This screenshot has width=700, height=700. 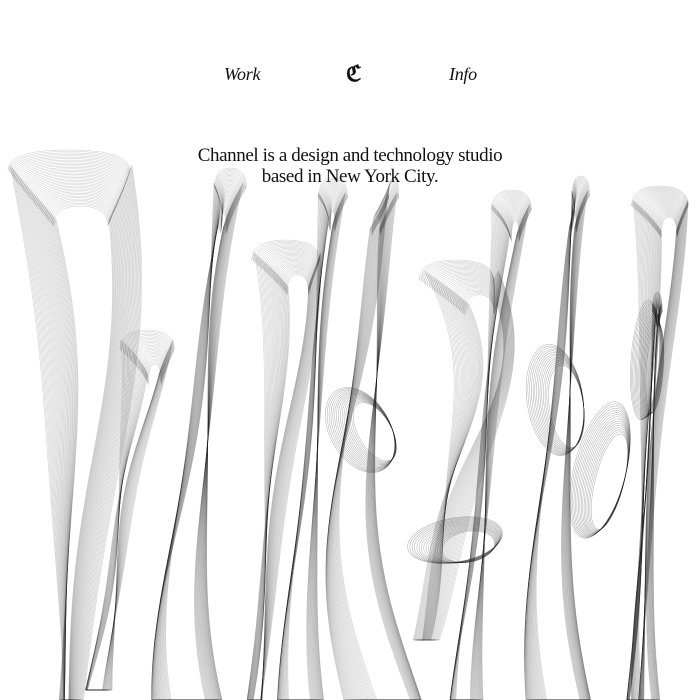 I want to click on nav-link-info: Info, so click(x=463, y=74).